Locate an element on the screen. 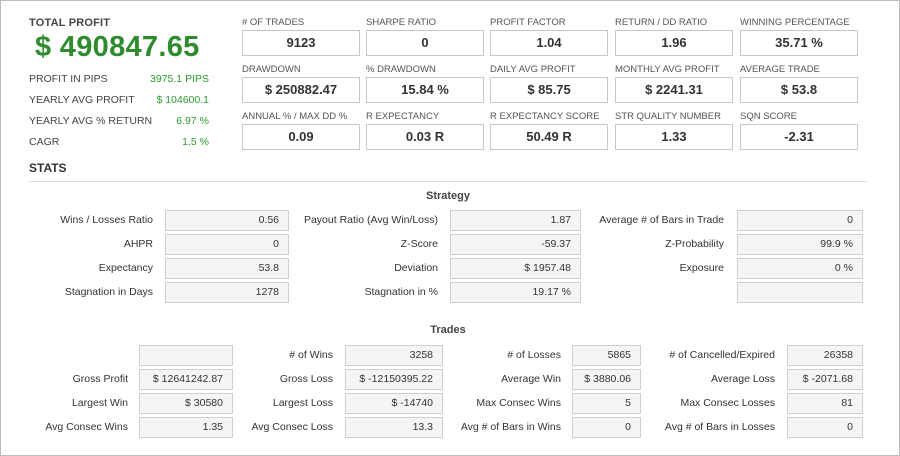 The width and height of the screenshot is (900, 456). trade-stat-value: 26358 is located at coordinates (825, 355).